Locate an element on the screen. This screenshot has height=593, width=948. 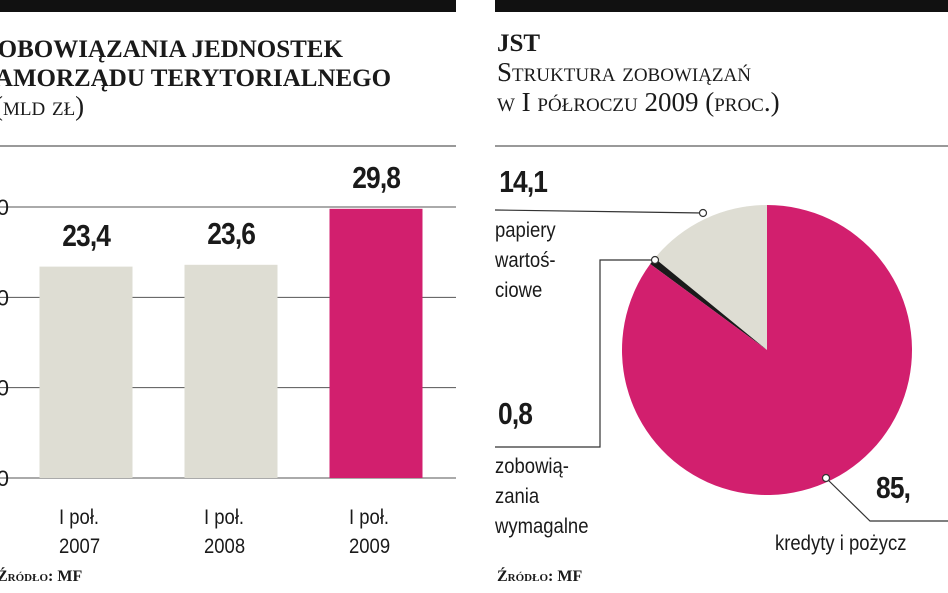
x-tick-label: 2007 is located at coordinates (80, 546).